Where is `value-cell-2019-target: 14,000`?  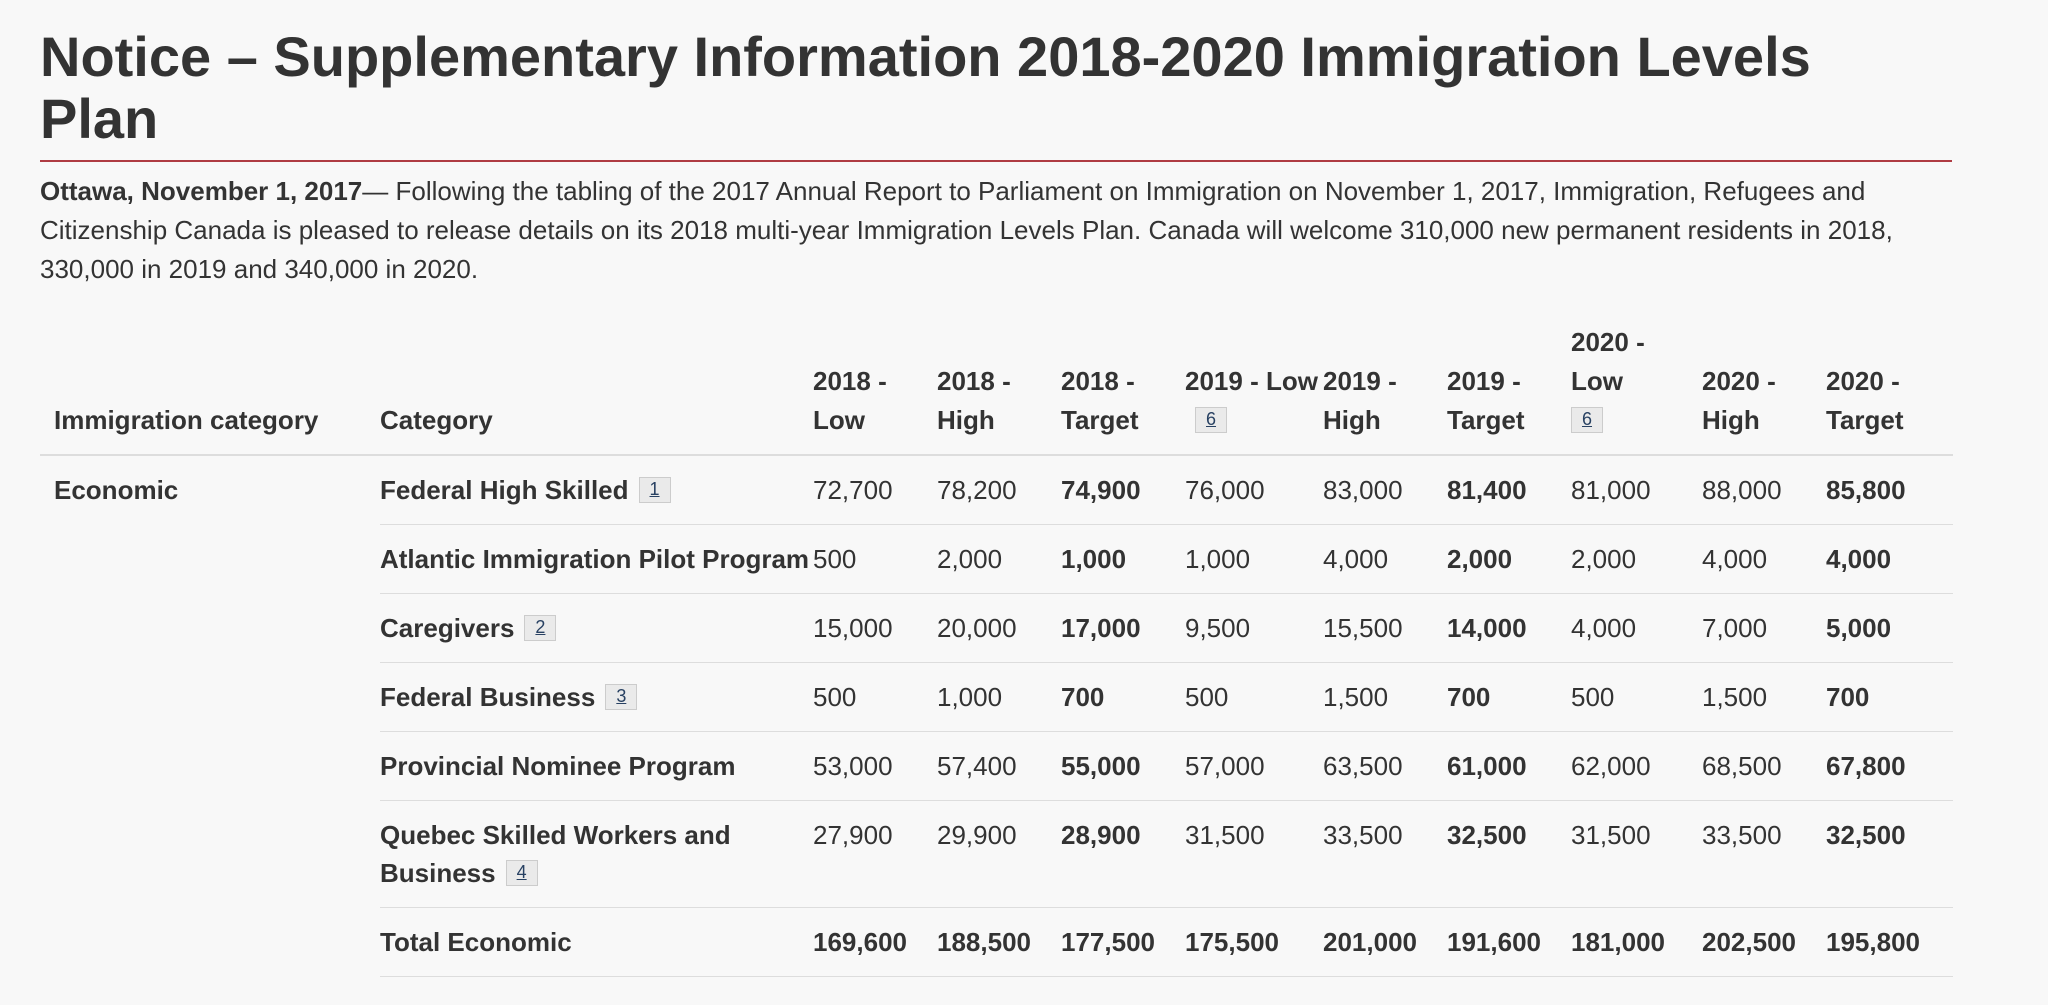 value-cell-2019-target: 14,000 is located at coordinates (1509, 628).